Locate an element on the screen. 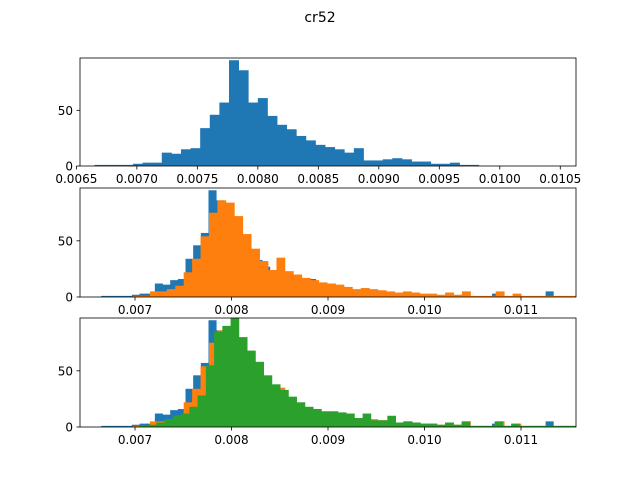  y-tick-label: 0 is located at coordinates (69, 298).